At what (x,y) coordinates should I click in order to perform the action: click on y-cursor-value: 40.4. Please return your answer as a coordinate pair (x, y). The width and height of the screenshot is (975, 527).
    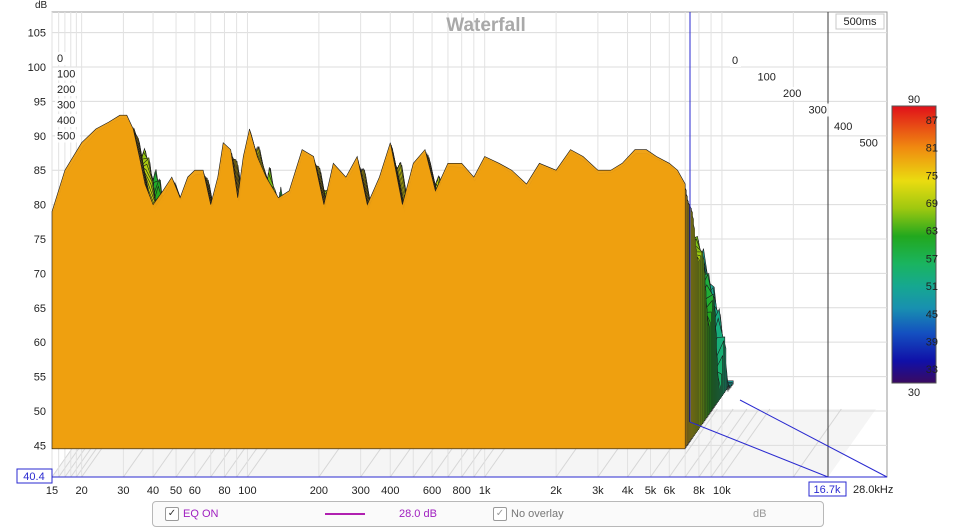
    Looking at the image, I should click on (33, 477).